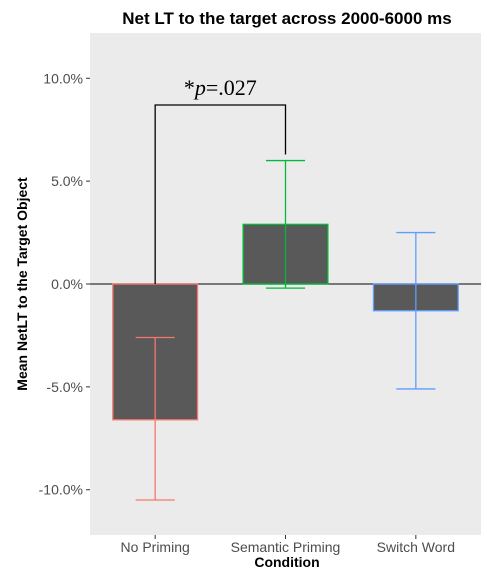 Image resolution: width=487 pixels, height=573 pixels. Describe the element at coordinates (67, 181) in the screenshot. I see `y-tick-label: 5.0%` at that location.